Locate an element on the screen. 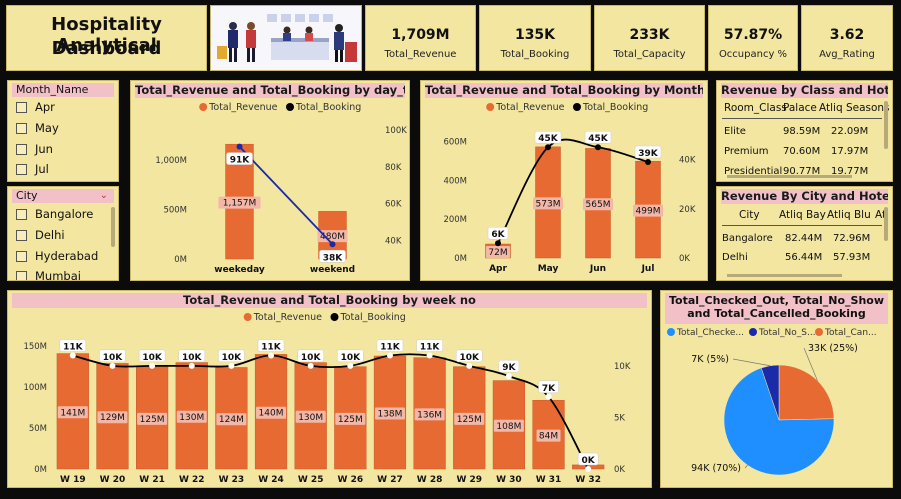 The image size is (901, 499). y-left-tick-label: 500M is located at coordinates (175, 210).